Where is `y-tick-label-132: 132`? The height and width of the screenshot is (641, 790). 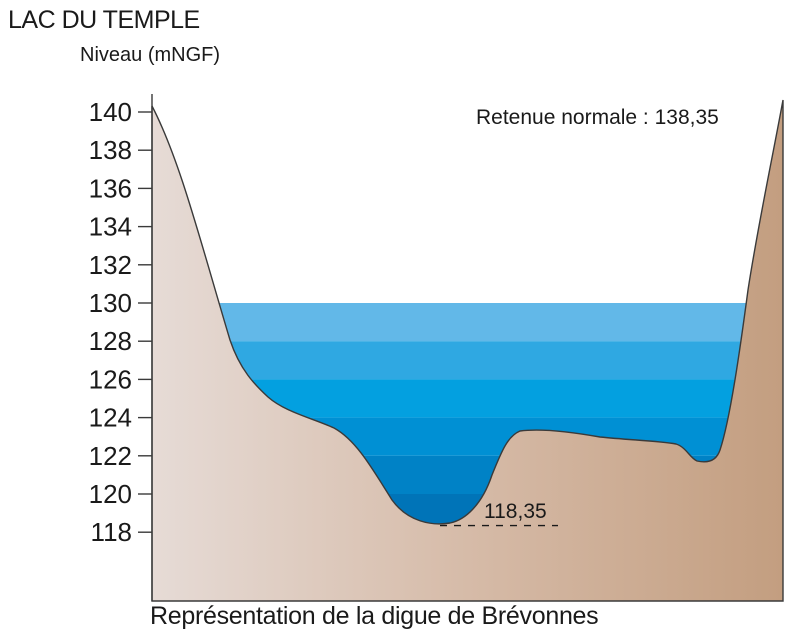 y-tick-label-132: 132 is located at coordinates (110, 265).